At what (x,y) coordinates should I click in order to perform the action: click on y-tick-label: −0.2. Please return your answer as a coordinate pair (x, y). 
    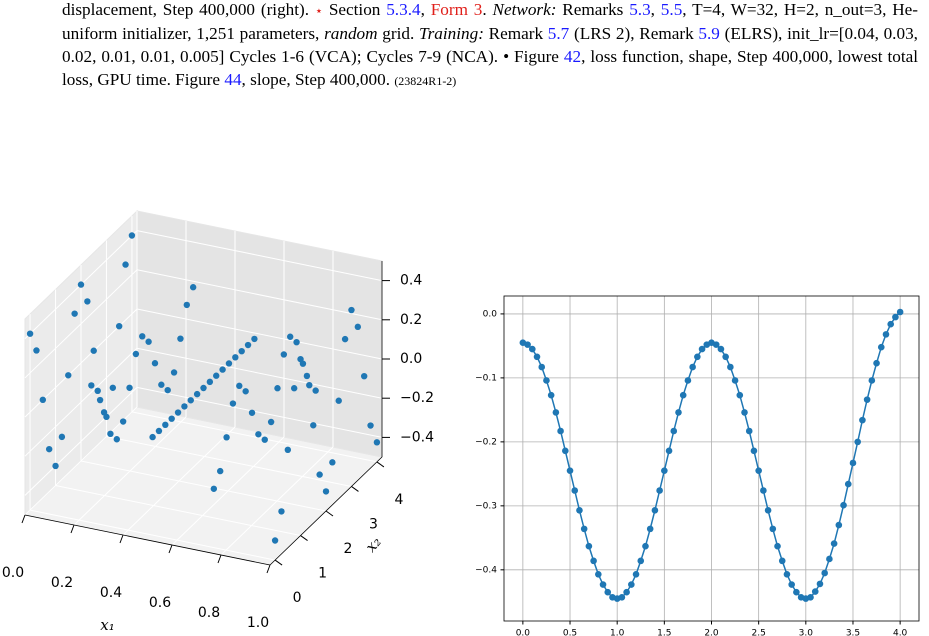
    Looking at the image, I should click on (486, 442).